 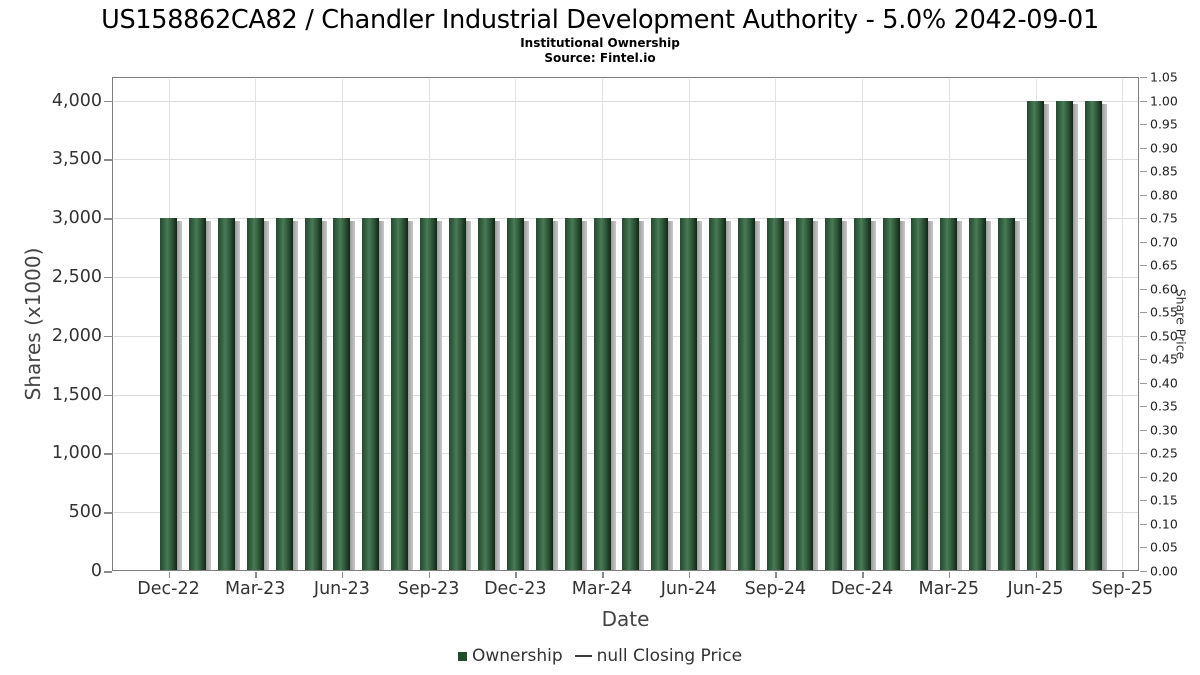 I want to click on x-tick-label: Sep-25, so click(x=1122, y=589).